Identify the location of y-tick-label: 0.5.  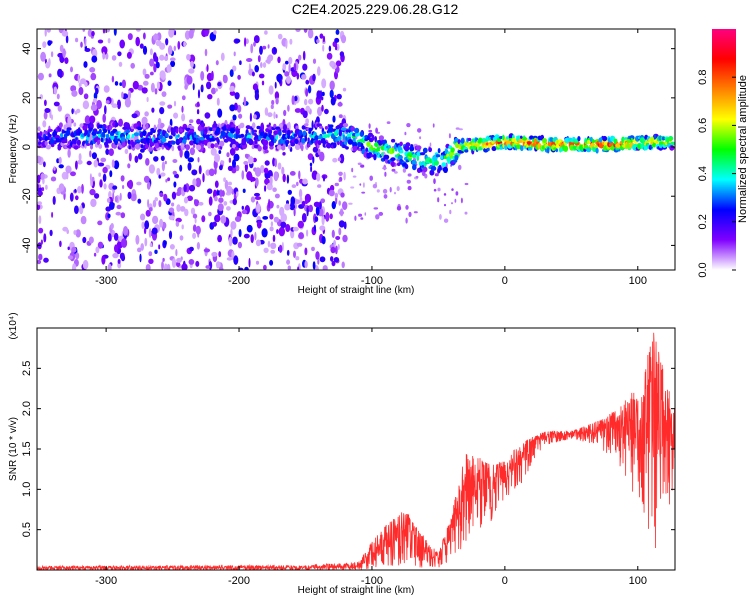
(27, 529).